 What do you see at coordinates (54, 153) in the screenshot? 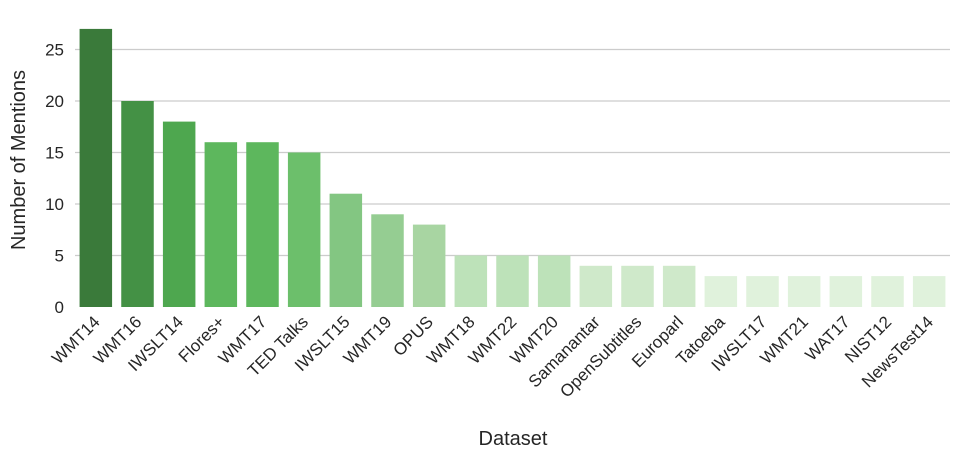
I see `y-tick-label: 15` at bounding box center [54, 153].